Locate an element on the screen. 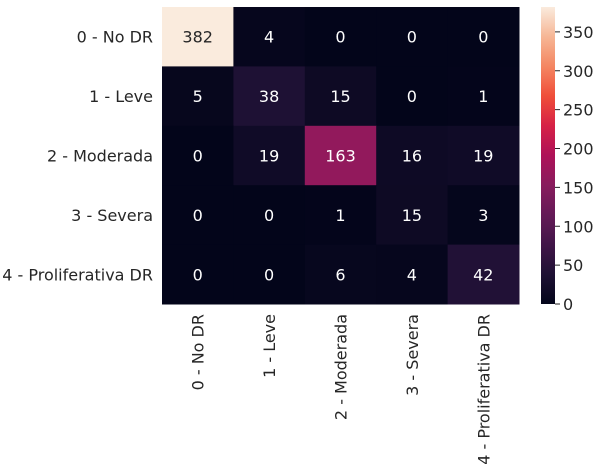 The width and height of the screenshot is (602, 467). cell-value-label: 5 is located at coordinates (198, 96).